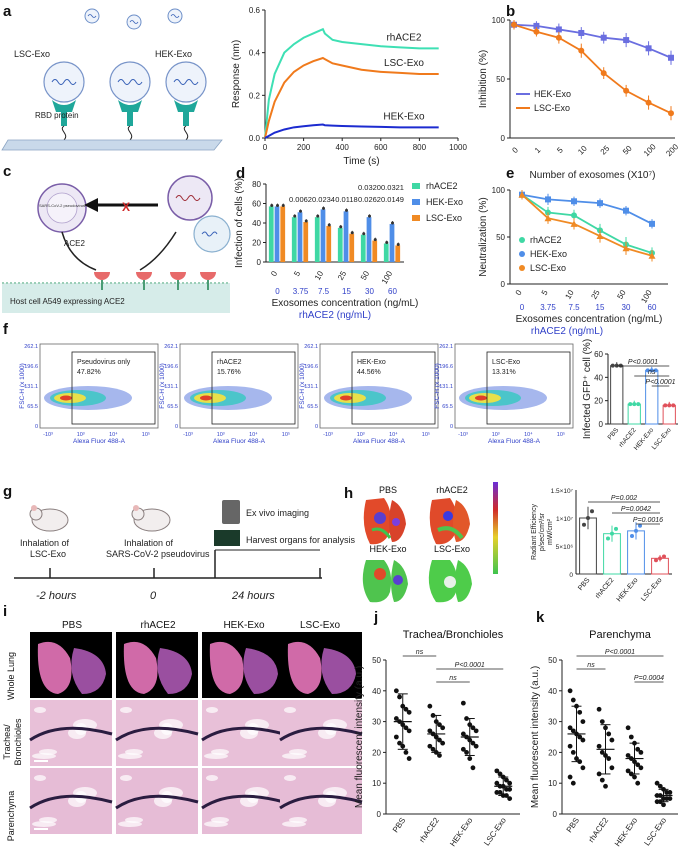  Describe the element at coordinates (660, 382) in the screenshot. I see `f-sig-text: P<0.0001` at that location.